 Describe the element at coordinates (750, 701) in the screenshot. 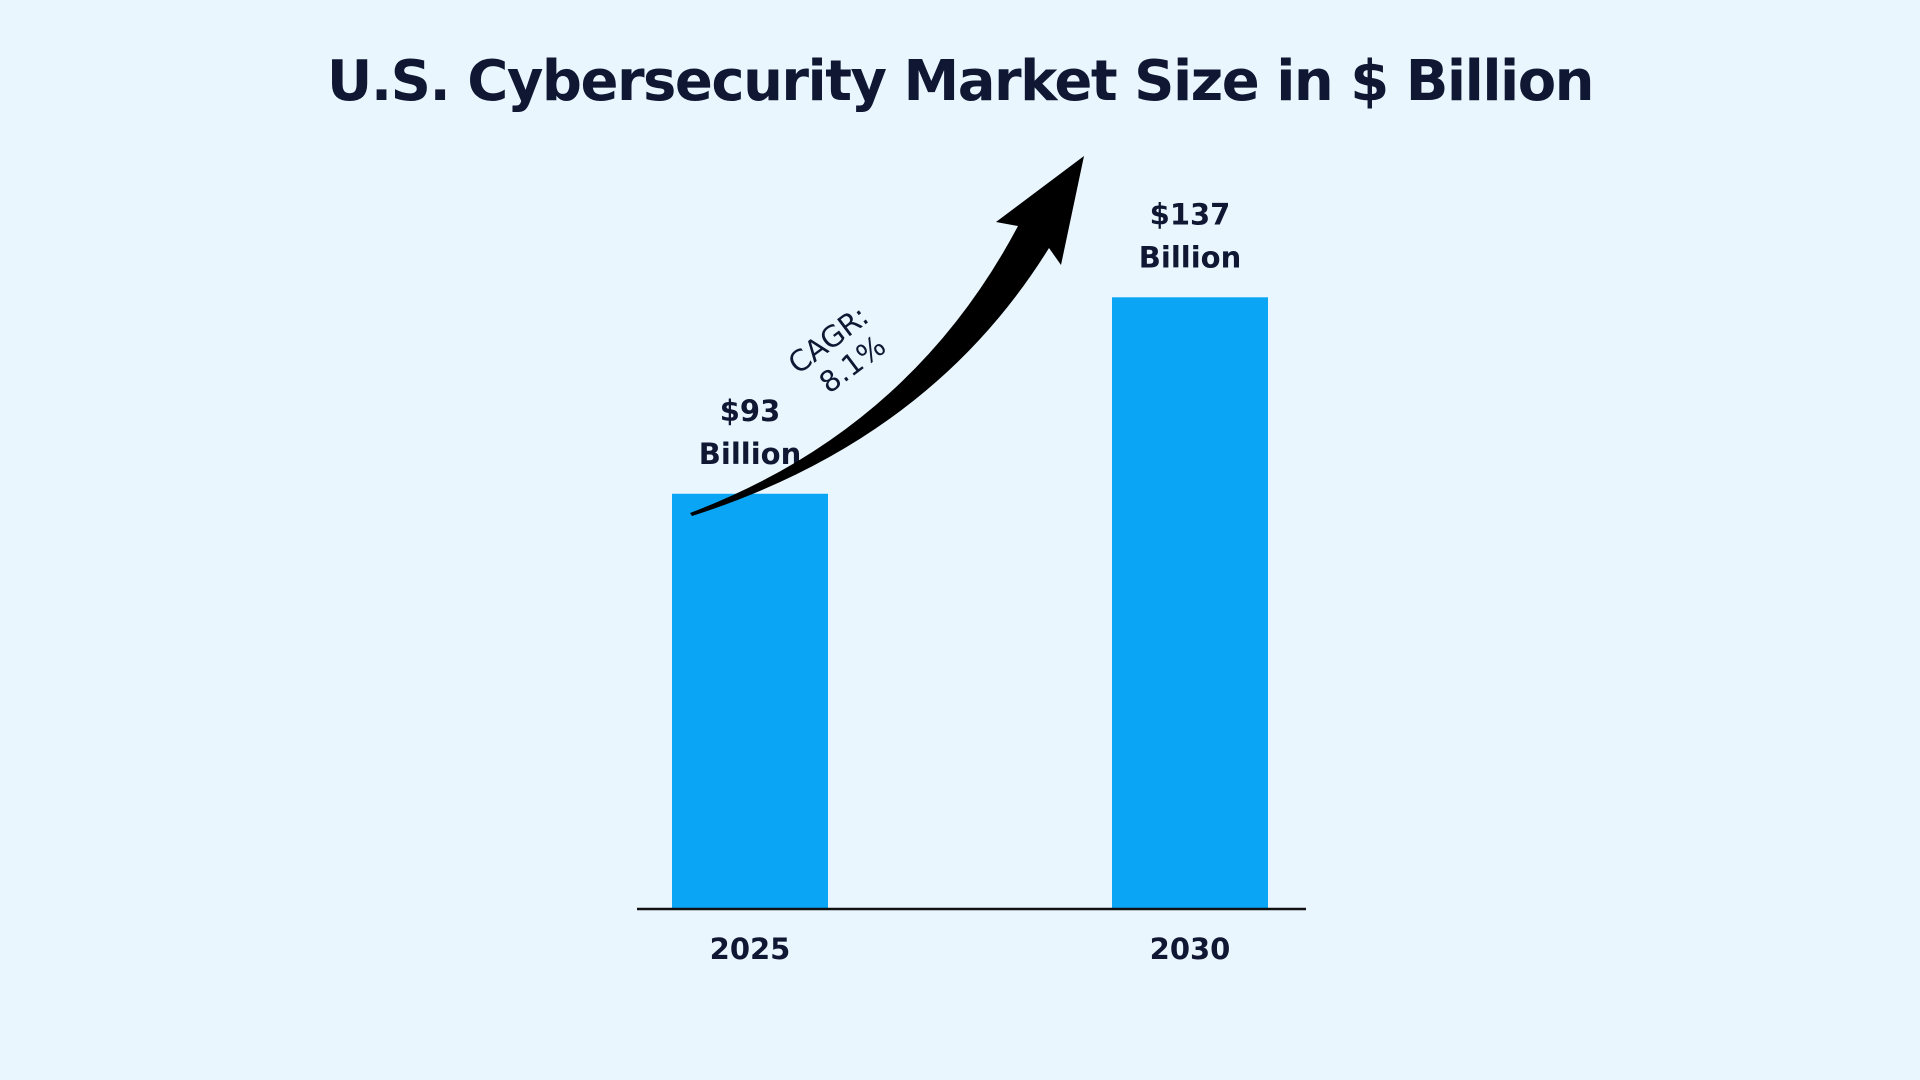

I see `bar-2025` at that location.